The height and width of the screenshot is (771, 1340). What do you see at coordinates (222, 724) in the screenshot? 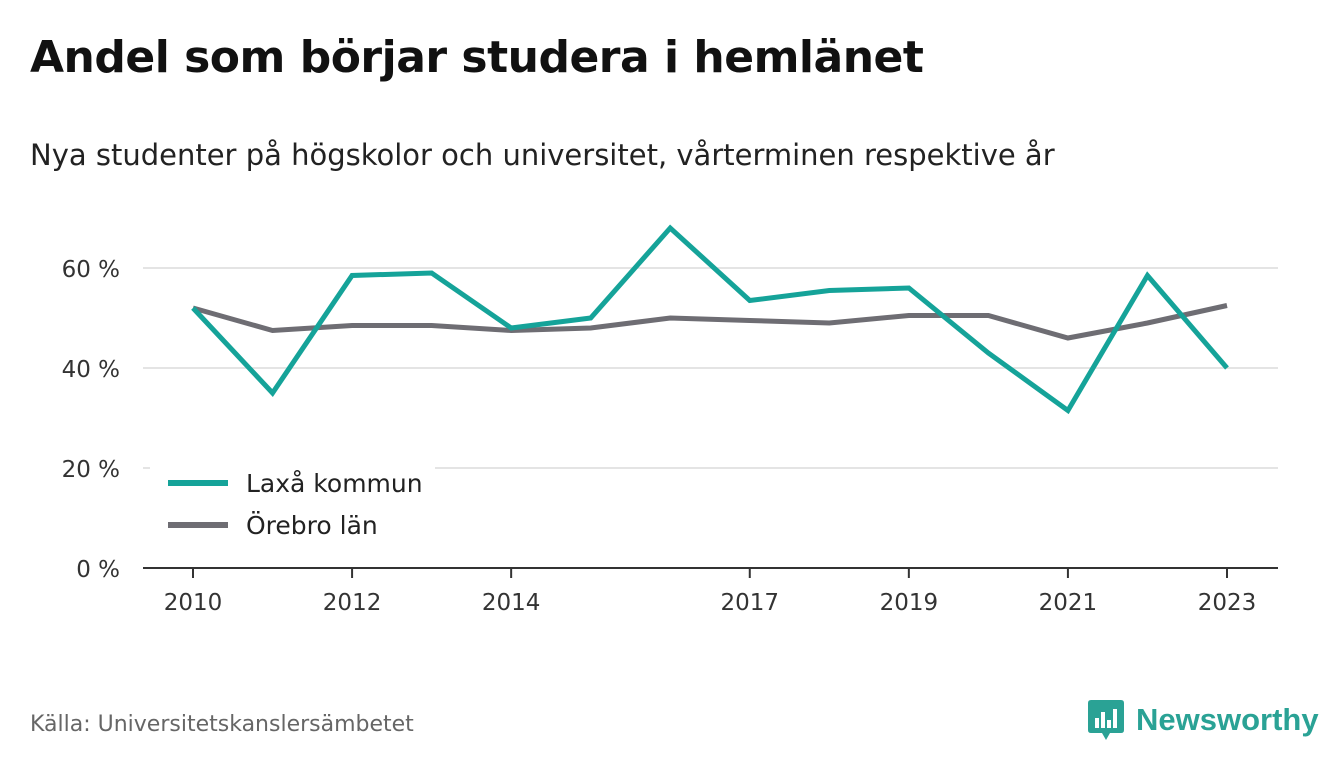
I see `source-note: Källa: Universitetskanslersämbetet` at bounding box center [222, 724].